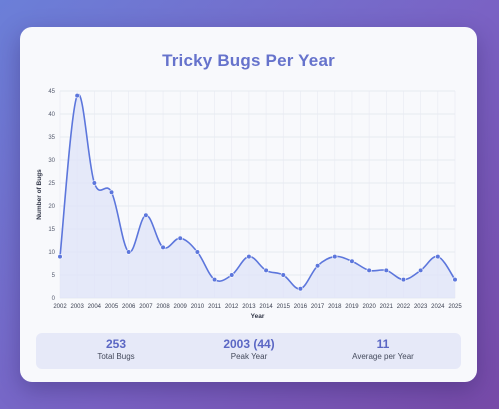  What do you see at coordinates (258, 316) in the screenshot?
I see `x-axis-label: Year` at bounding box center [258, 316].